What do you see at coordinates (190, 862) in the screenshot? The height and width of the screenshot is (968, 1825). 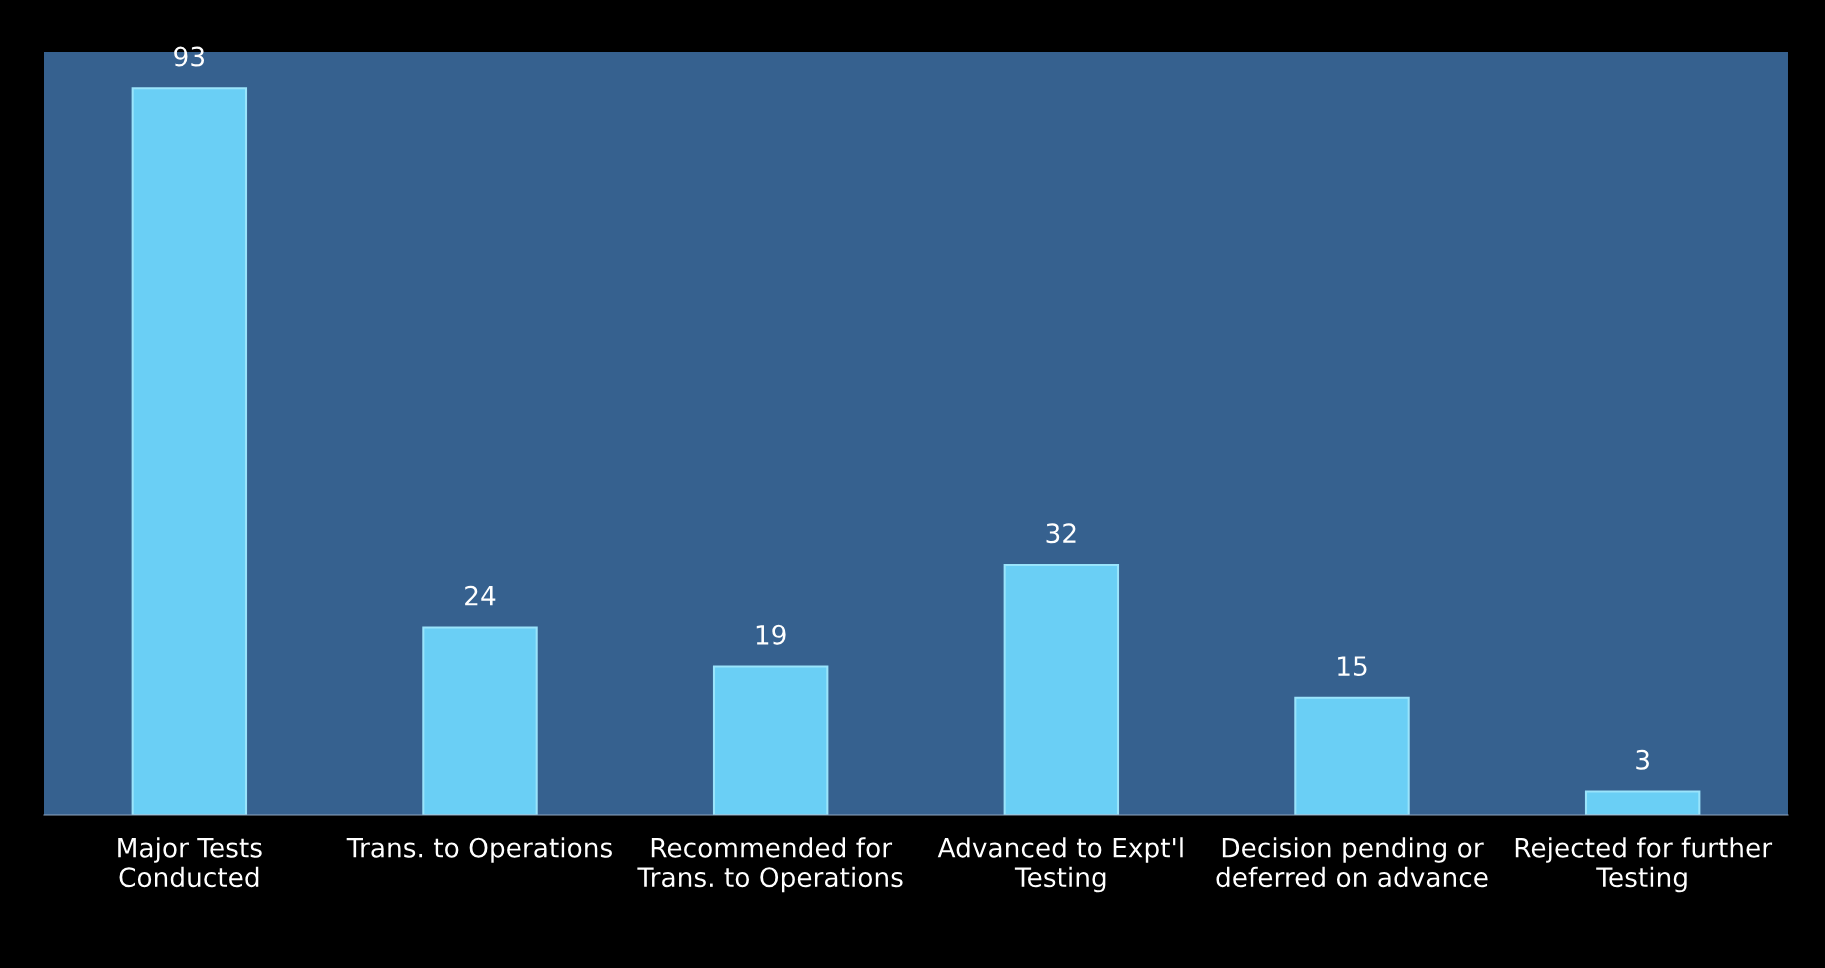 I see `x-tick-label: Major Tests Conducted` at bounding box center [190, 862].